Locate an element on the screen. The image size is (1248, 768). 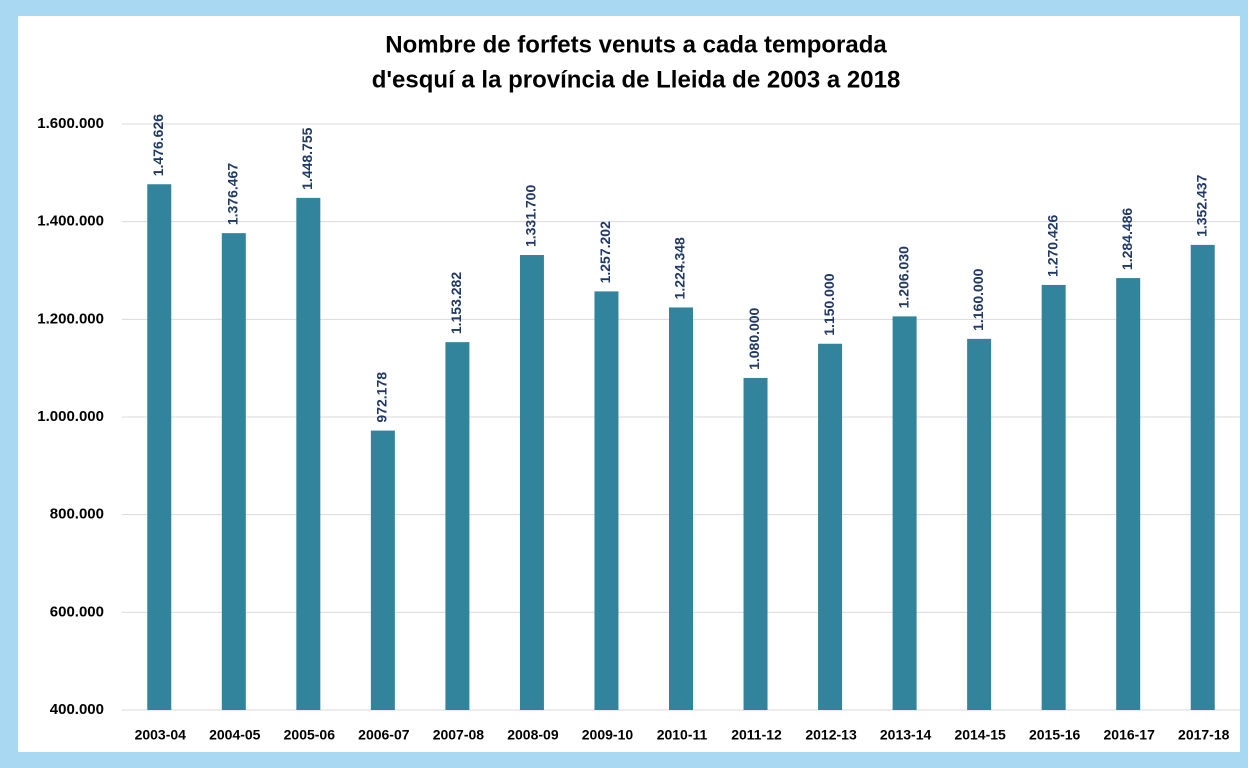
data-label: 1.257.202 is located at coordinates (605, 252).